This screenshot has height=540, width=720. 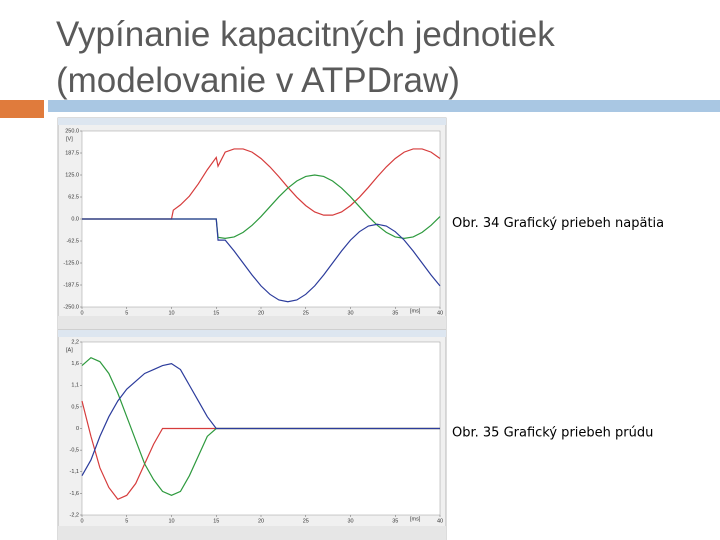 What do you see at coordinates (71, 307) in the screenshot?
I see `y-tick-label: -250.0` at bounding box center [71, 307].